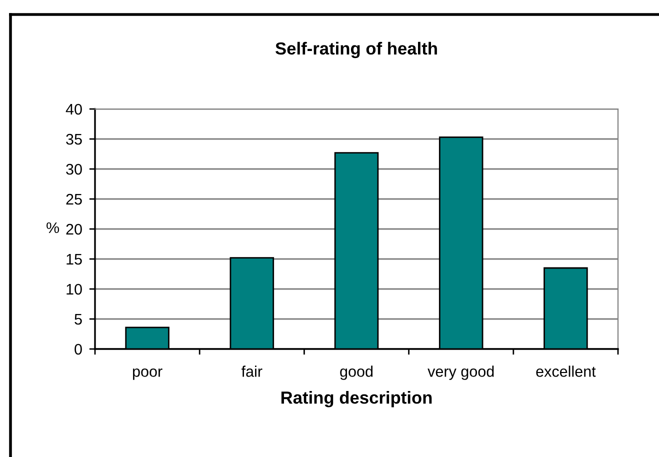  I want to click on x-tick-label: excellent, so click(566, 371).